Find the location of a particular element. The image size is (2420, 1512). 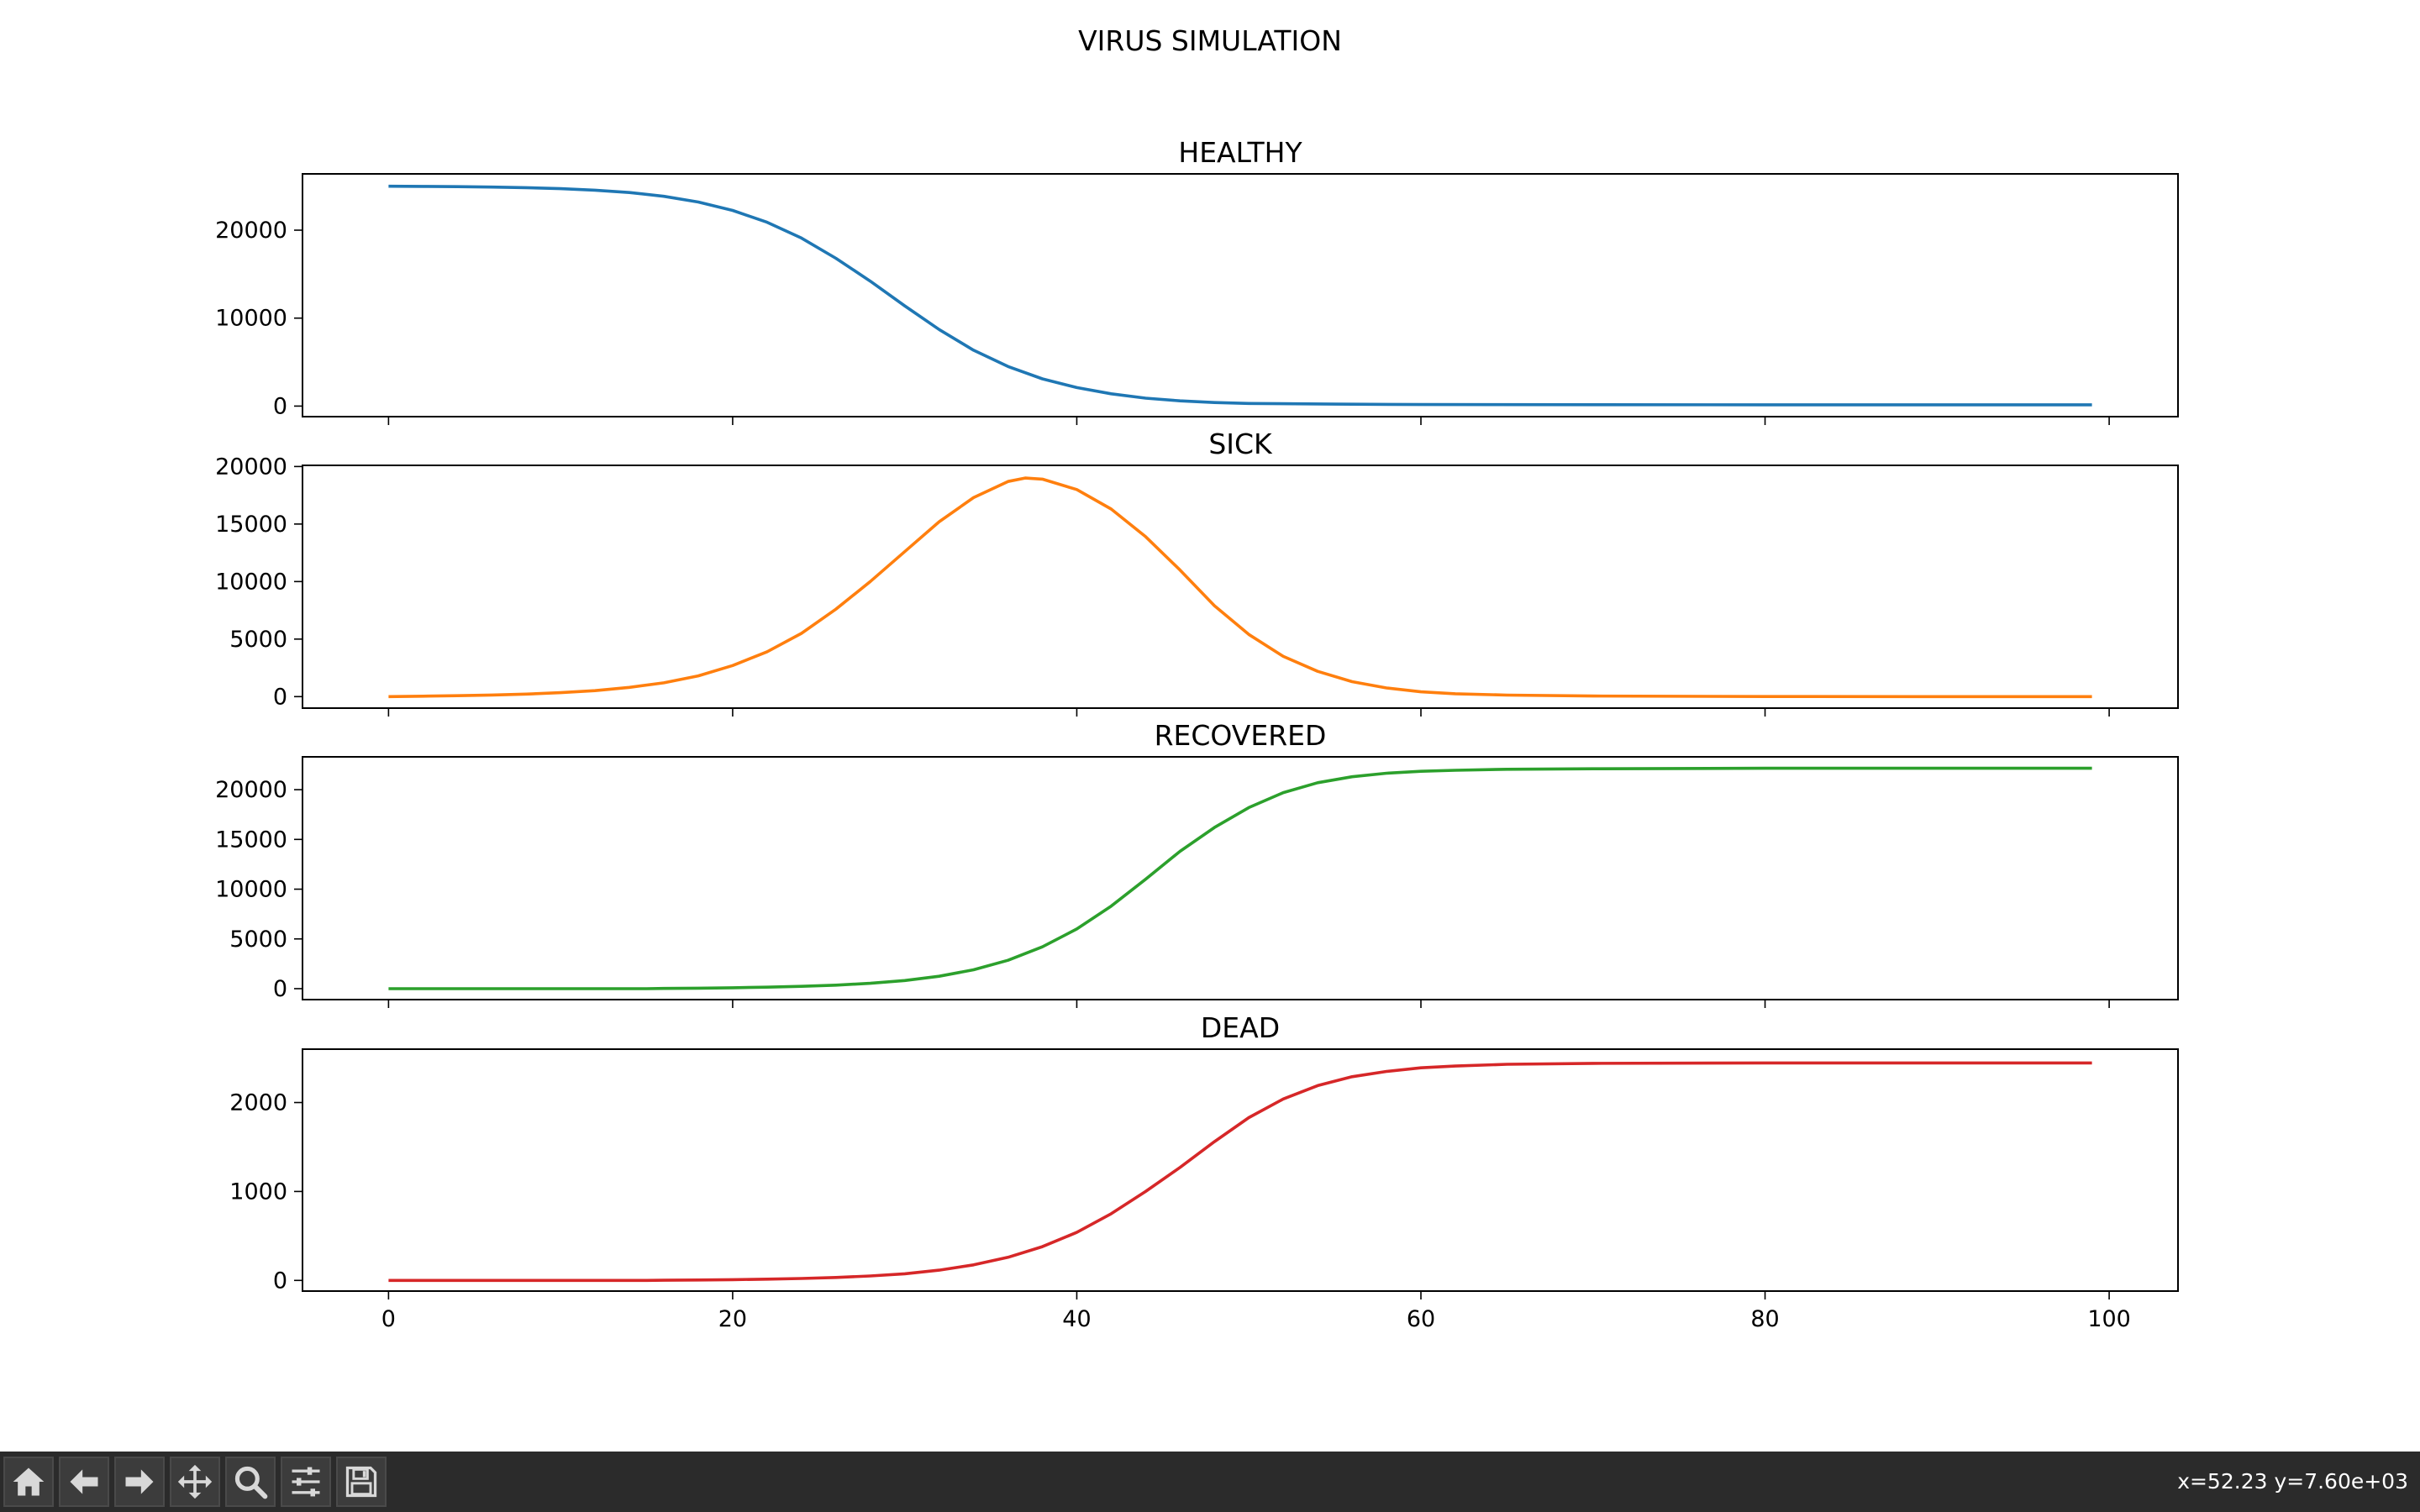

magnifier-icon is located at coordinates (251, 1482).